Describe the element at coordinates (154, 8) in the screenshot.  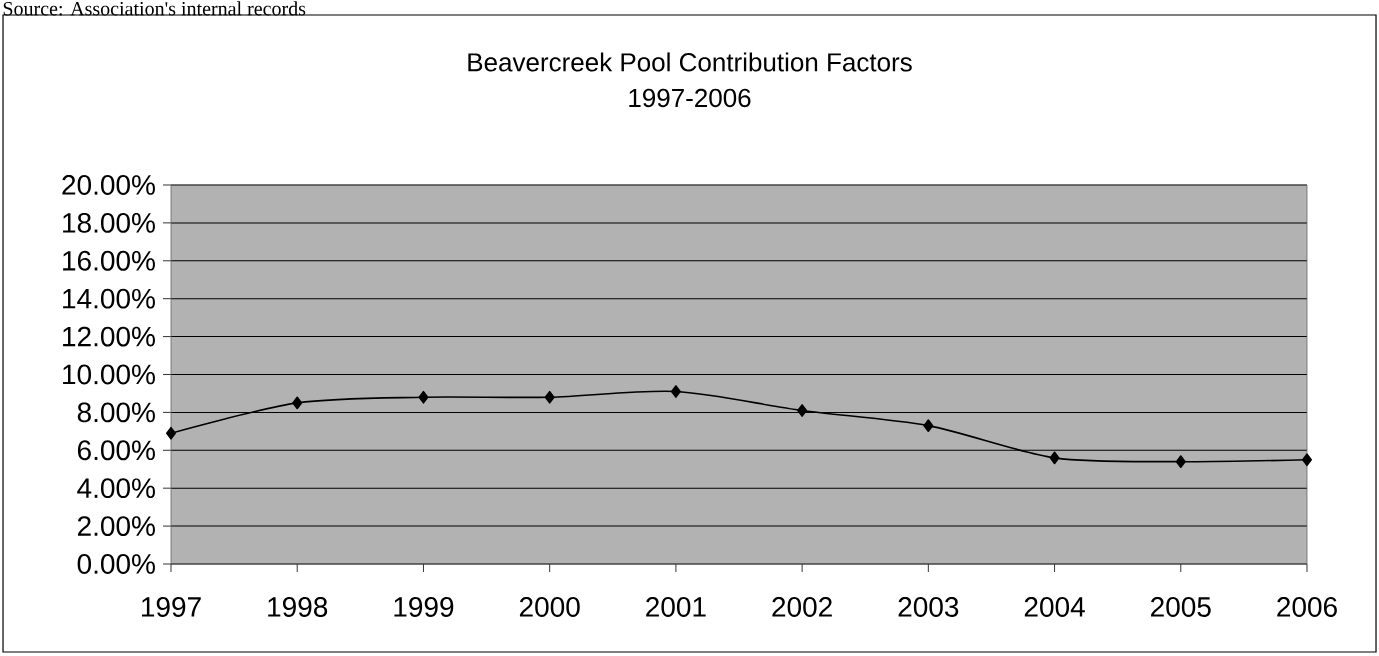
I see `source-note: Source: Association's internal records` at that location.